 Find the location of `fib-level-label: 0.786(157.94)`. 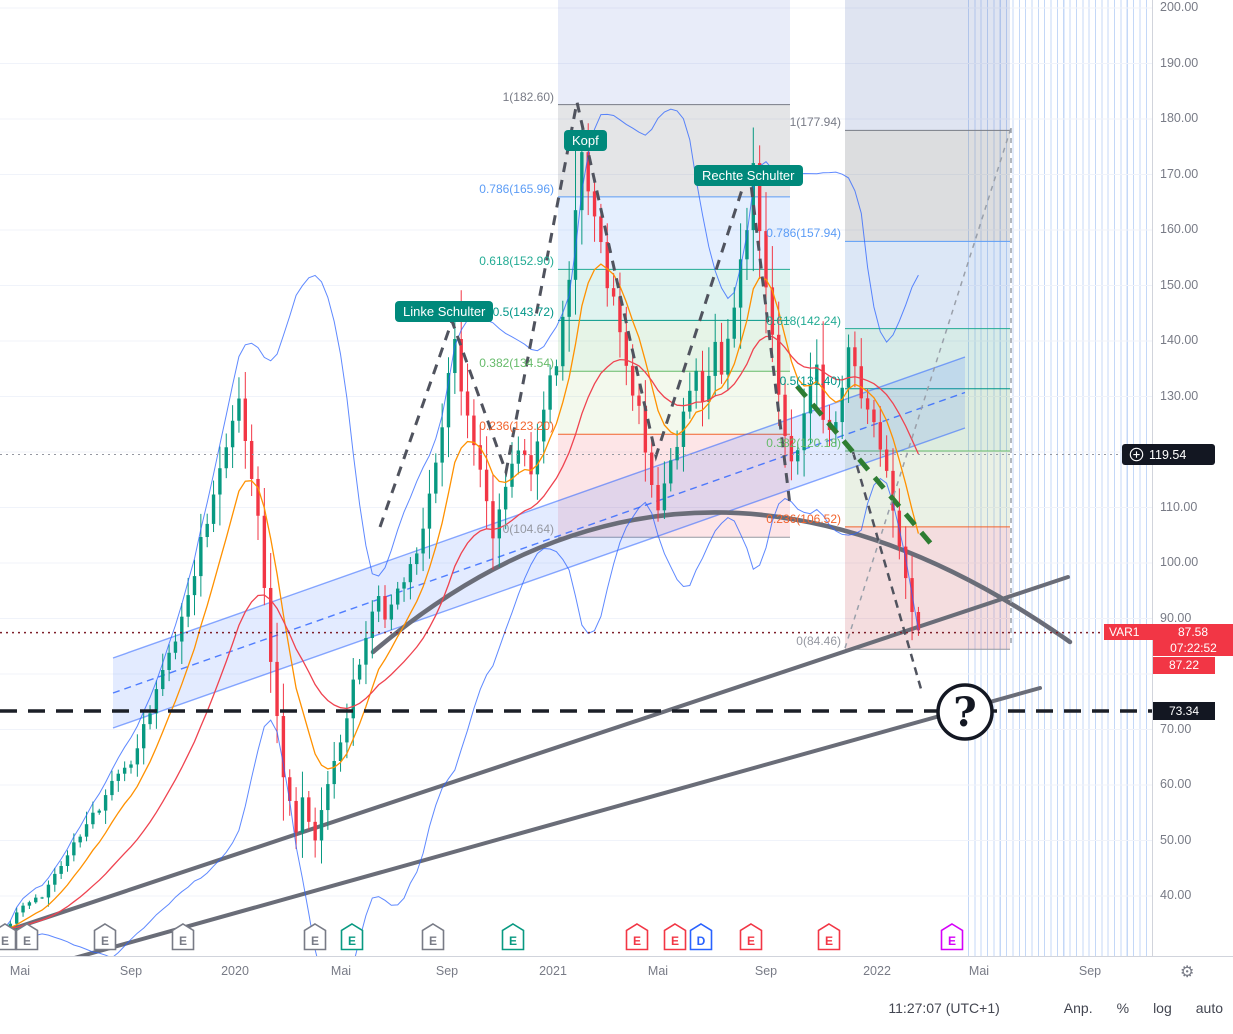

fib-level-label: 0.786(157.94) is located at coordinates (803, 233).